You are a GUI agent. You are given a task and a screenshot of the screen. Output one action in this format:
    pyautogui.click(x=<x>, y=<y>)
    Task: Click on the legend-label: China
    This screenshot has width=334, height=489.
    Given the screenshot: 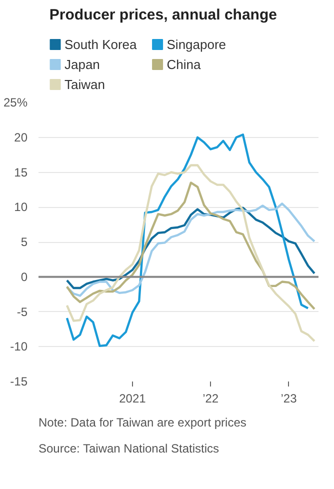 What is the action you would take?
    pyautogui.click(x=184, y=64)
    